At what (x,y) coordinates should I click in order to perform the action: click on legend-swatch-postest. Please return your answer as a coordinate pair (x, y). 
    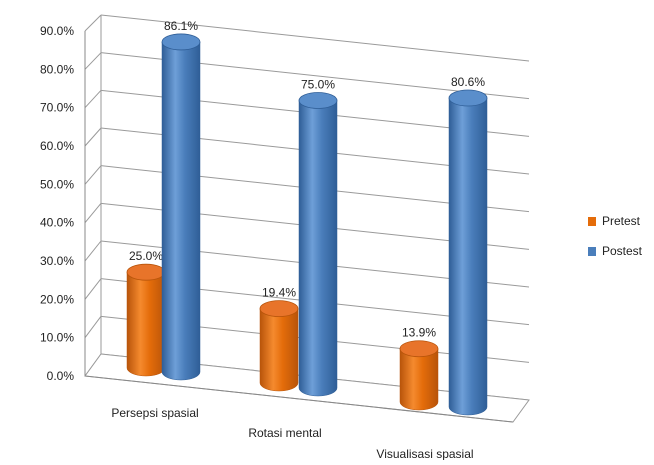
    Looking at the image, I should click on (592, 251).